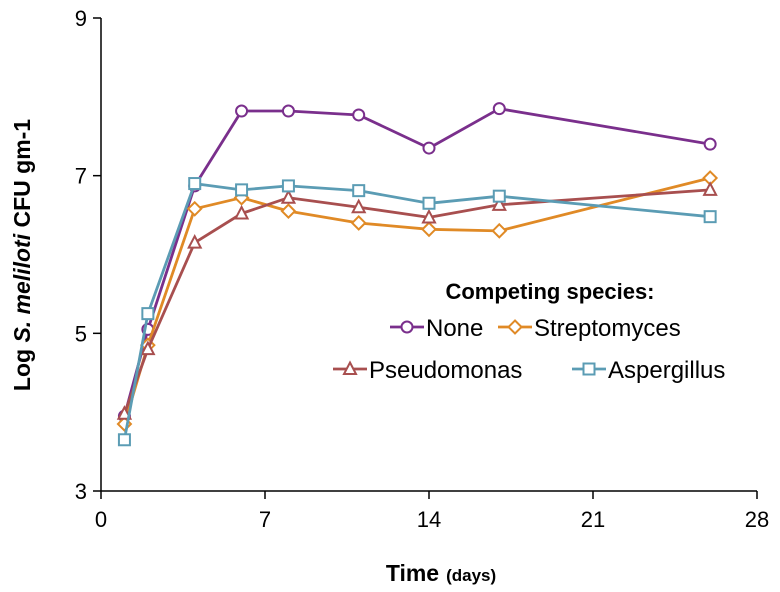 This screenshot has width=780, height=592. What do you see at coordinates (589, 369) in the screenshot?
I see `legend-marker-aspergillus` at bounding box center [589, 369].